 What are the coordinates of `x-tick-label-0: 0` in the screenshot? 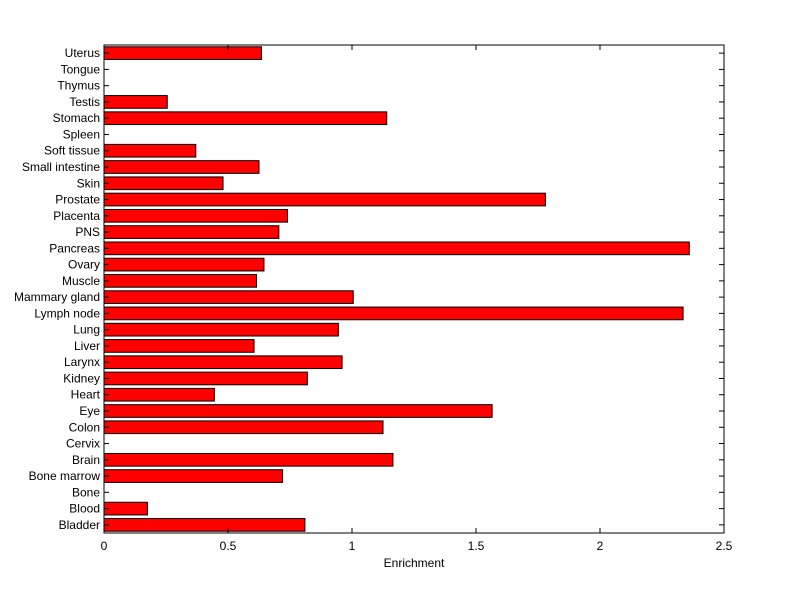 It's located at (104, 546).